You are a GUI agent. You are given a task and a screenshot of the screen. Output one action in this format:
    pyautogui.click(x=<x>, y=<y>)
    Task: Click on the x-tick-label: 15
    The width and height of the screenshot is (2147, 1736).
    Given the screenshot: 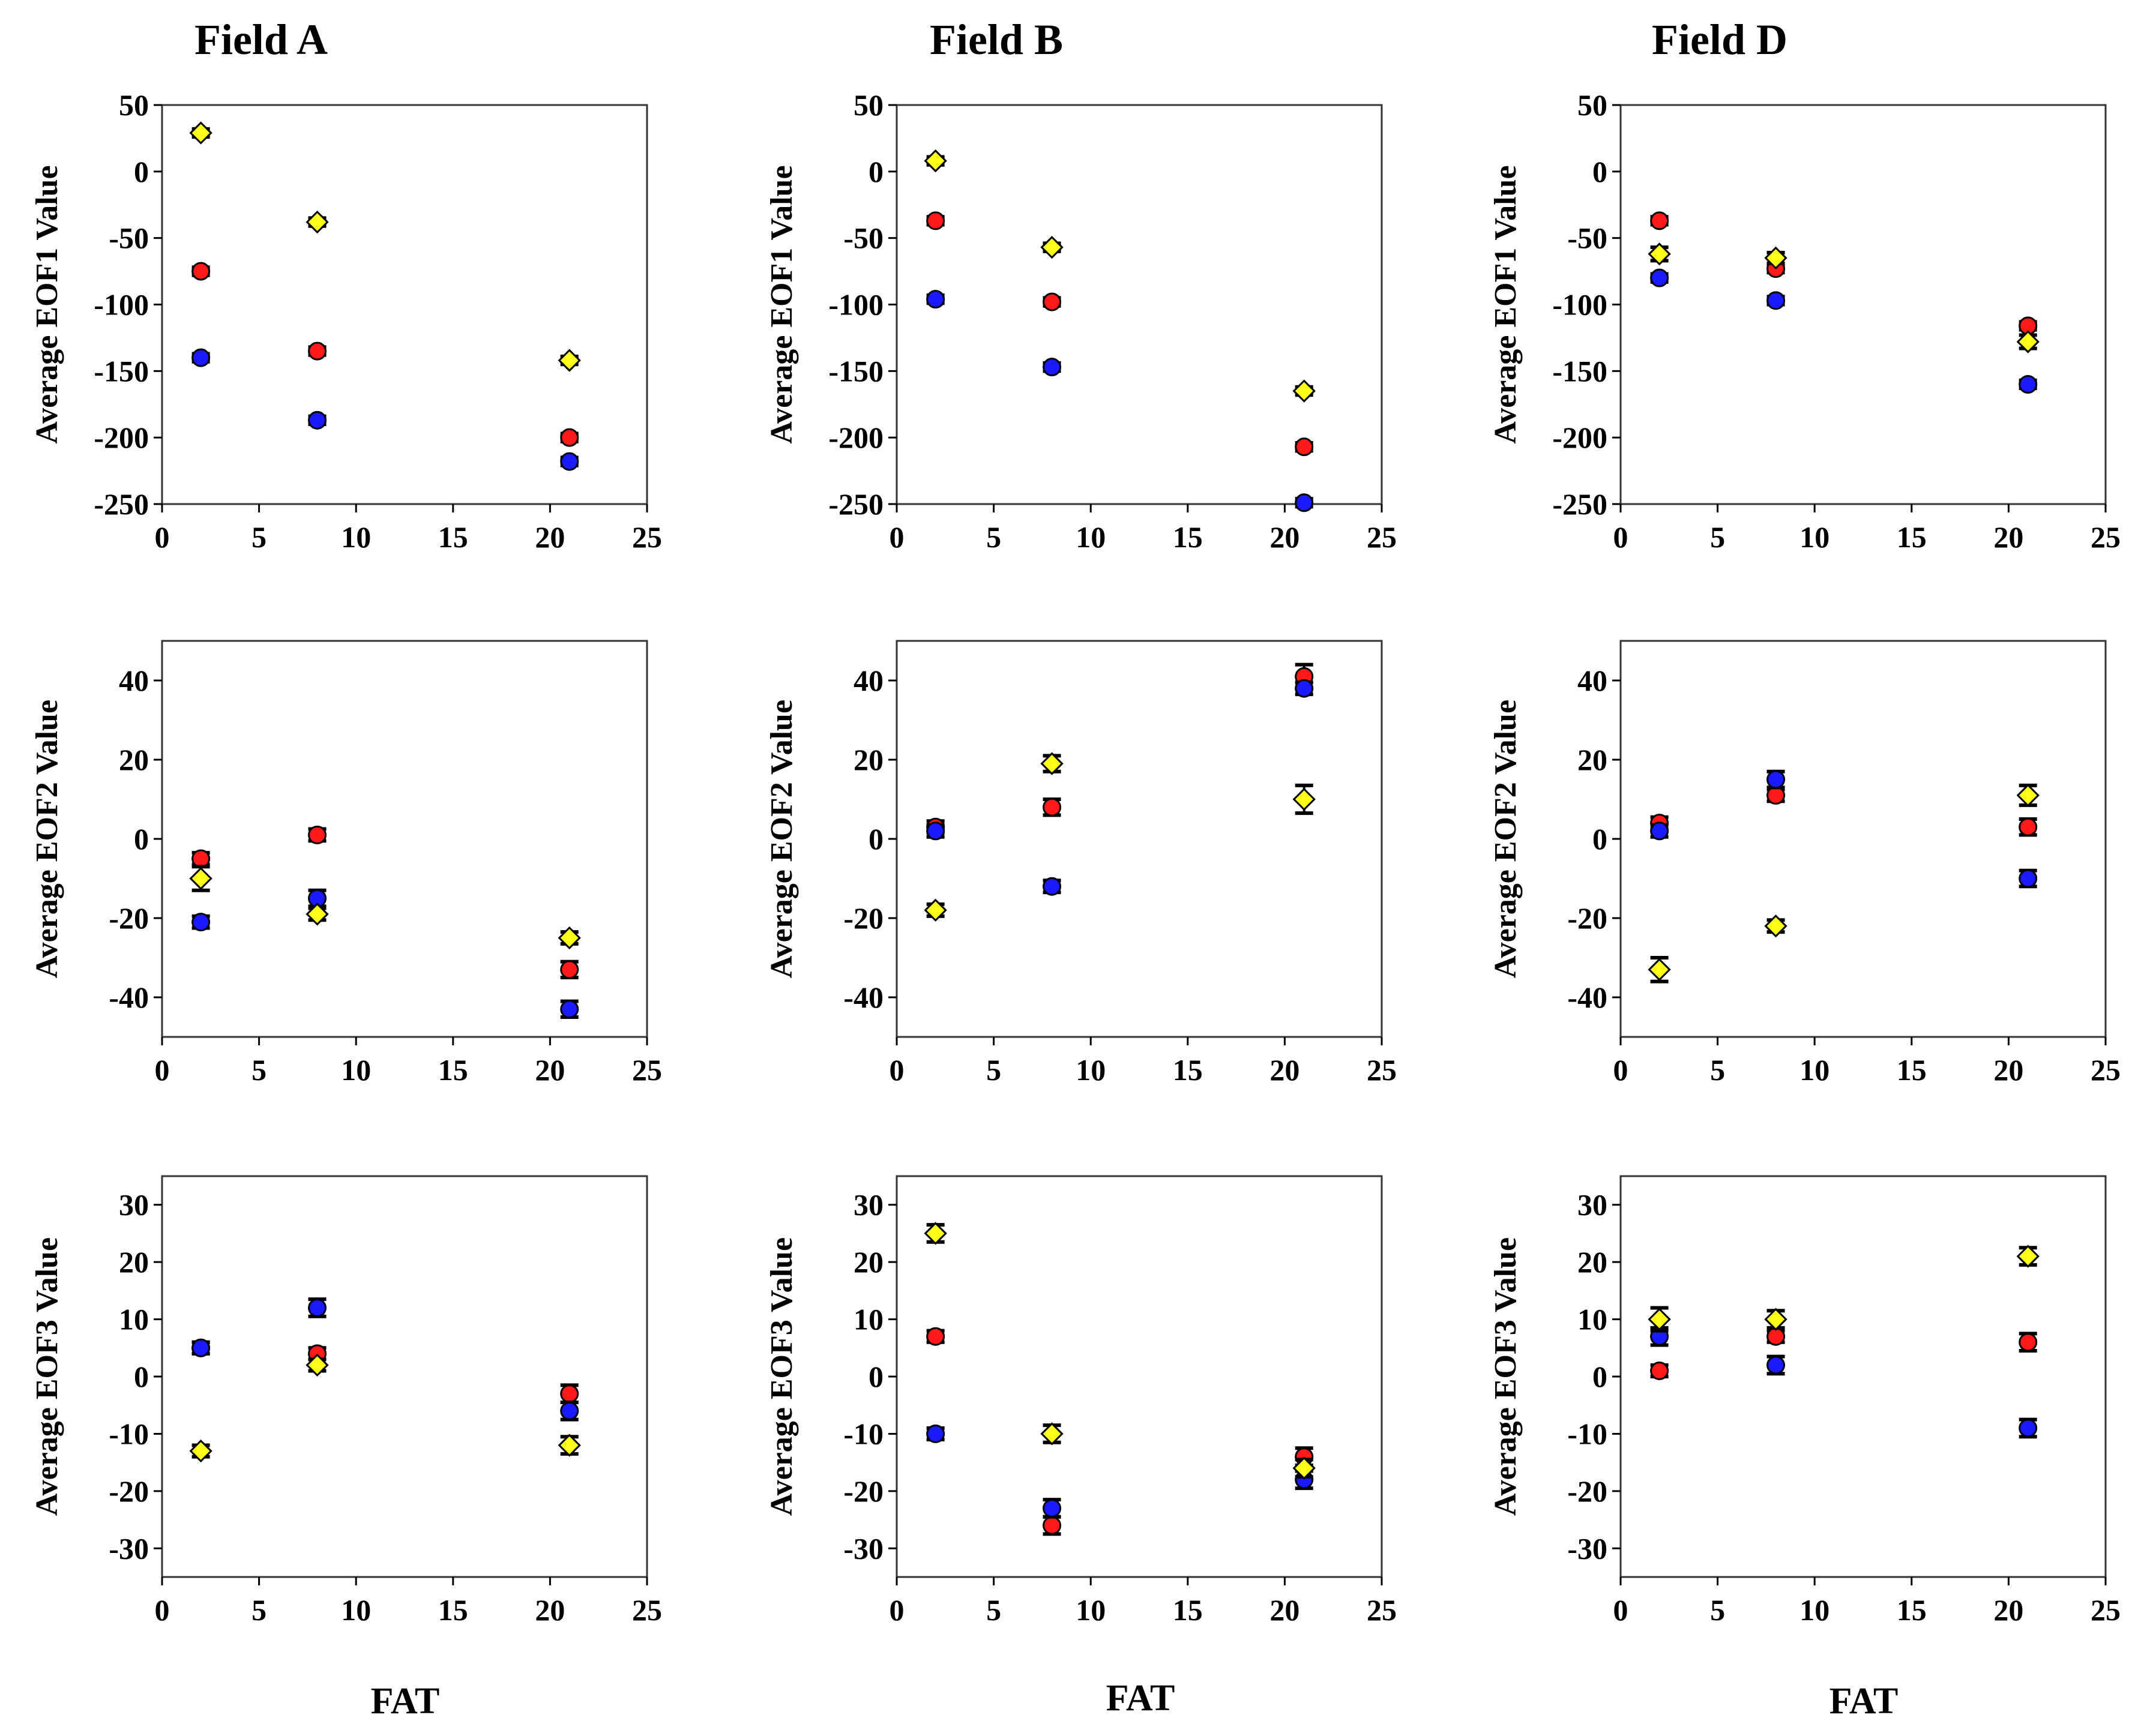 What is the action you would take?
    pyautogui.click(x=1912, y=1070)
    